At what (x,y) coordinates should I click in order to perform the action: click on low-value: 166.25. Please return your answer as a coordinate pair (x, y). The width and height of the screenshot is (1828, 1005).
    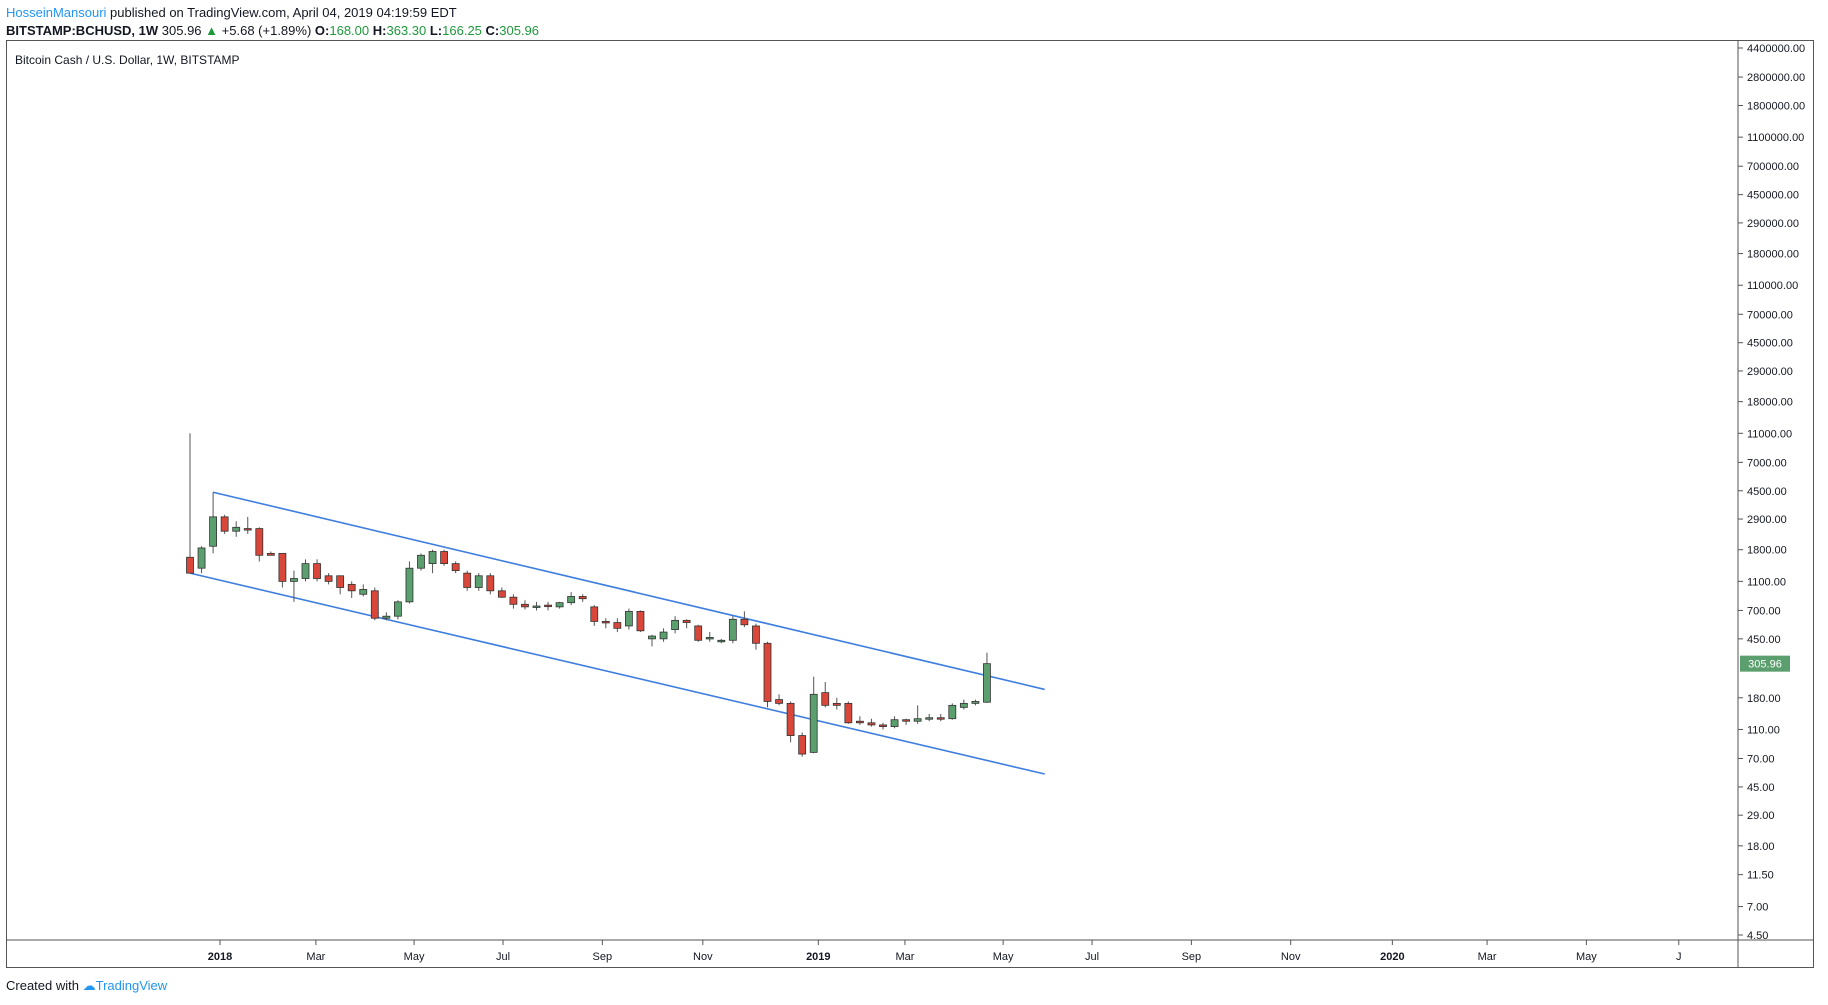
    Looking at the image, I should click on (462, 30).